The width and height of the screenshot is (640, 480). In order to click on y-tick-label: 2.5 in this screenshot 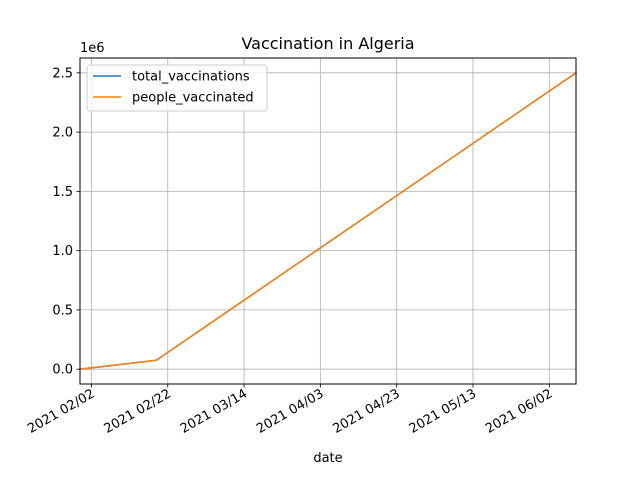, I will do `click(62, 73)`.